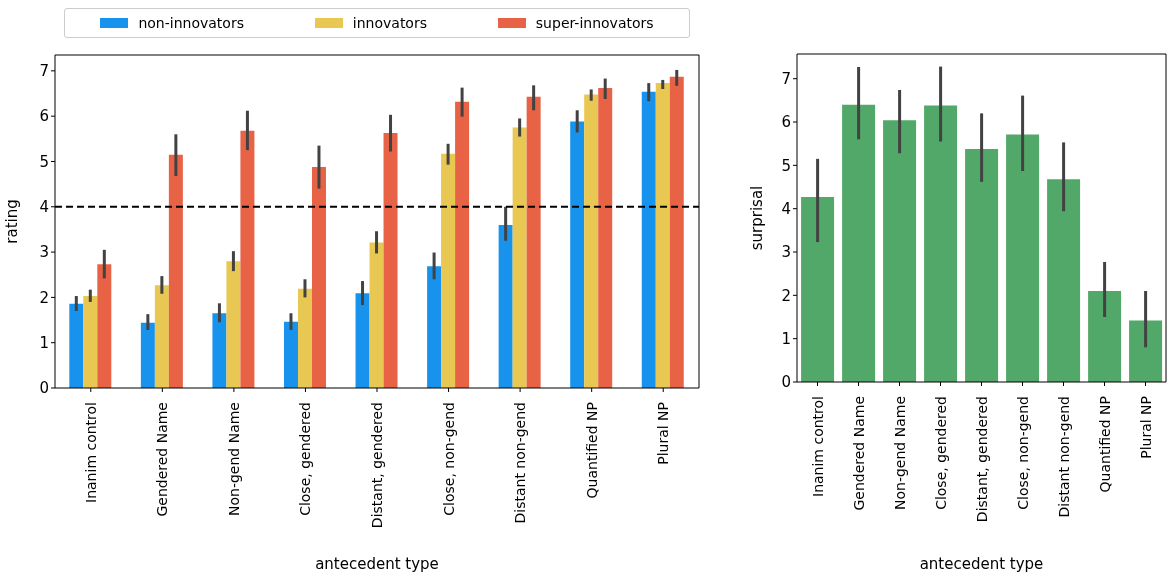  I want to click on legend-label: super-innovators, so click(594, 23).